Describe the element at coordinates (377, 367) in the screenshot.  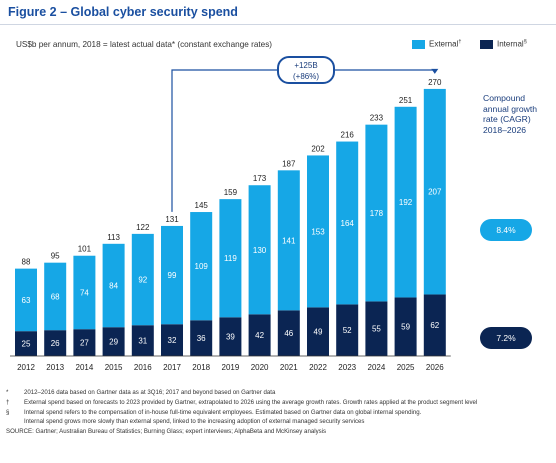
I see `tick-label-2024: 2024` at that location.